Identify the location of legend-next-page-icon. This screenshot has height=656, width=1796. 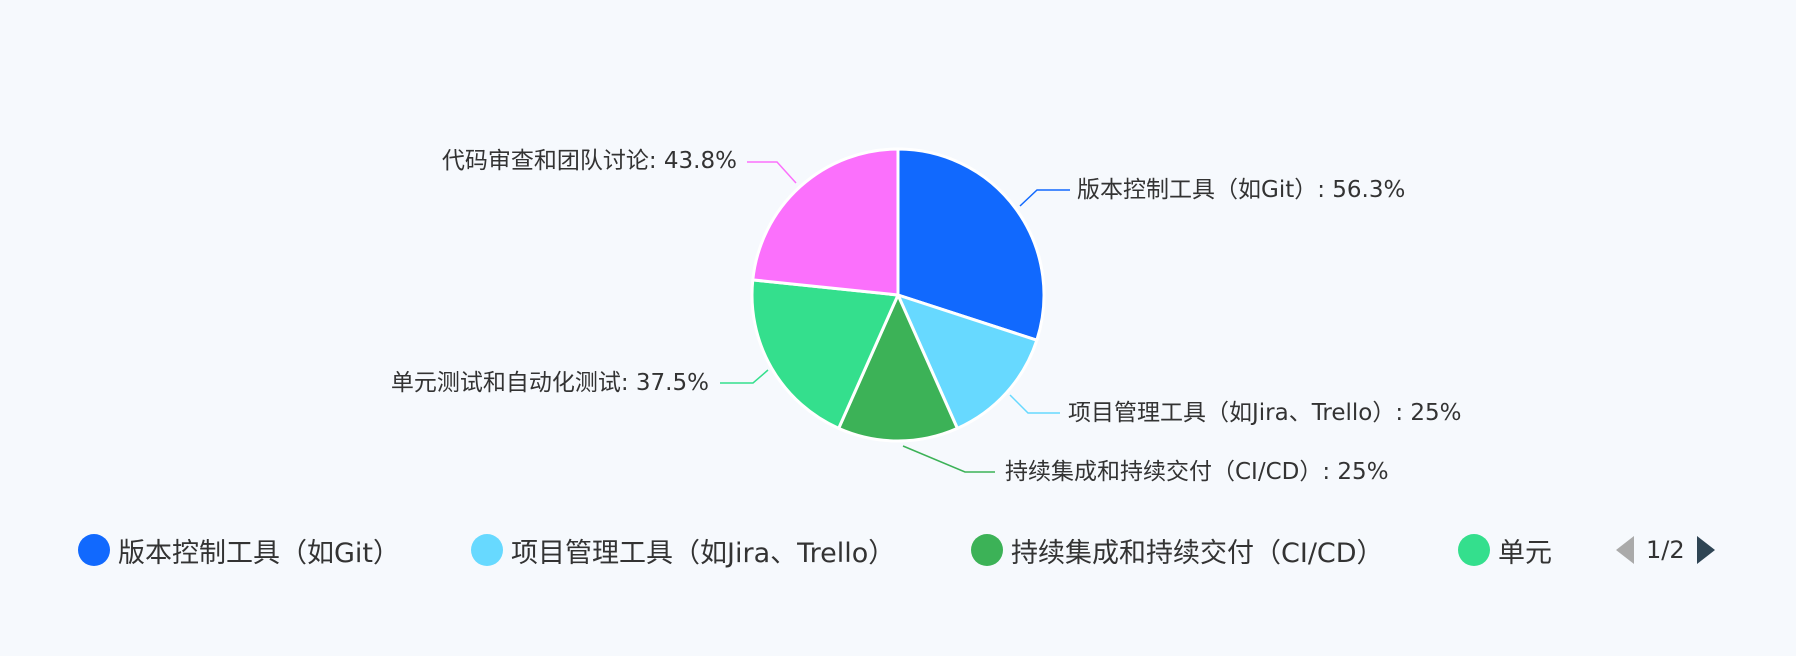
(1705, 550).